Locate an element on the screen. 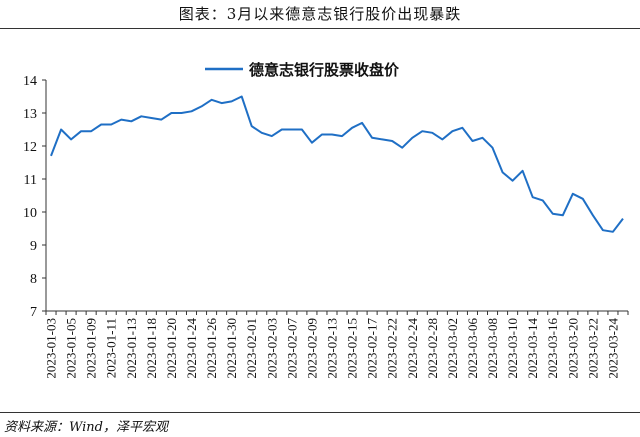  x-tick-label: 2023-01-11 is located at coordinates (111, 348).